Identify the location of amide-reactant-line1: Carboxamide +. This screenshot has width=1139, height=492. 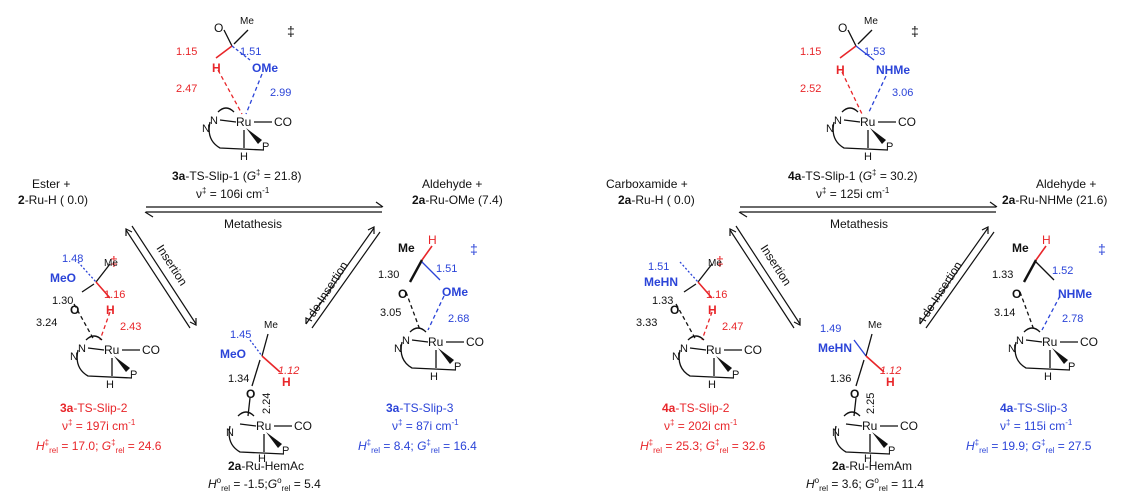
(647, 184).